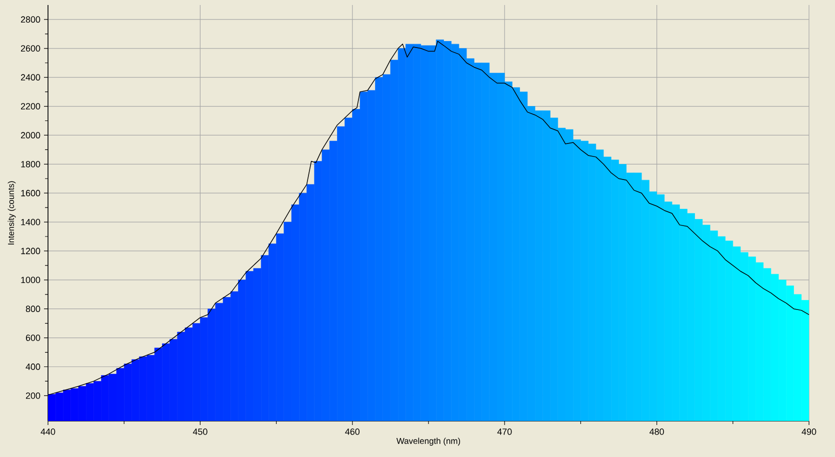 The width and height of the screenshot is (835, 457). What do you see at coordinates (30, 222) in the screenshot?
I see `y-tick-label: 1400` at bounding box center [30, 222].